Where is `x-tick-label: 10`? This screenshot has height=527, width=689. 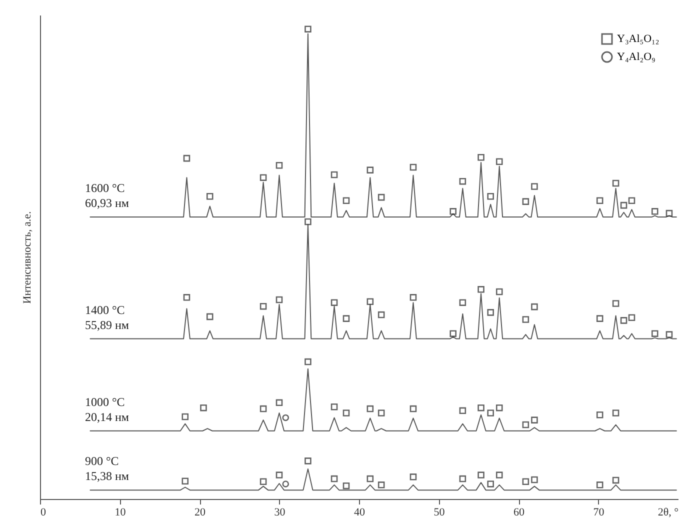
x-tick-label: 10 is located at coordinates (120, 512).